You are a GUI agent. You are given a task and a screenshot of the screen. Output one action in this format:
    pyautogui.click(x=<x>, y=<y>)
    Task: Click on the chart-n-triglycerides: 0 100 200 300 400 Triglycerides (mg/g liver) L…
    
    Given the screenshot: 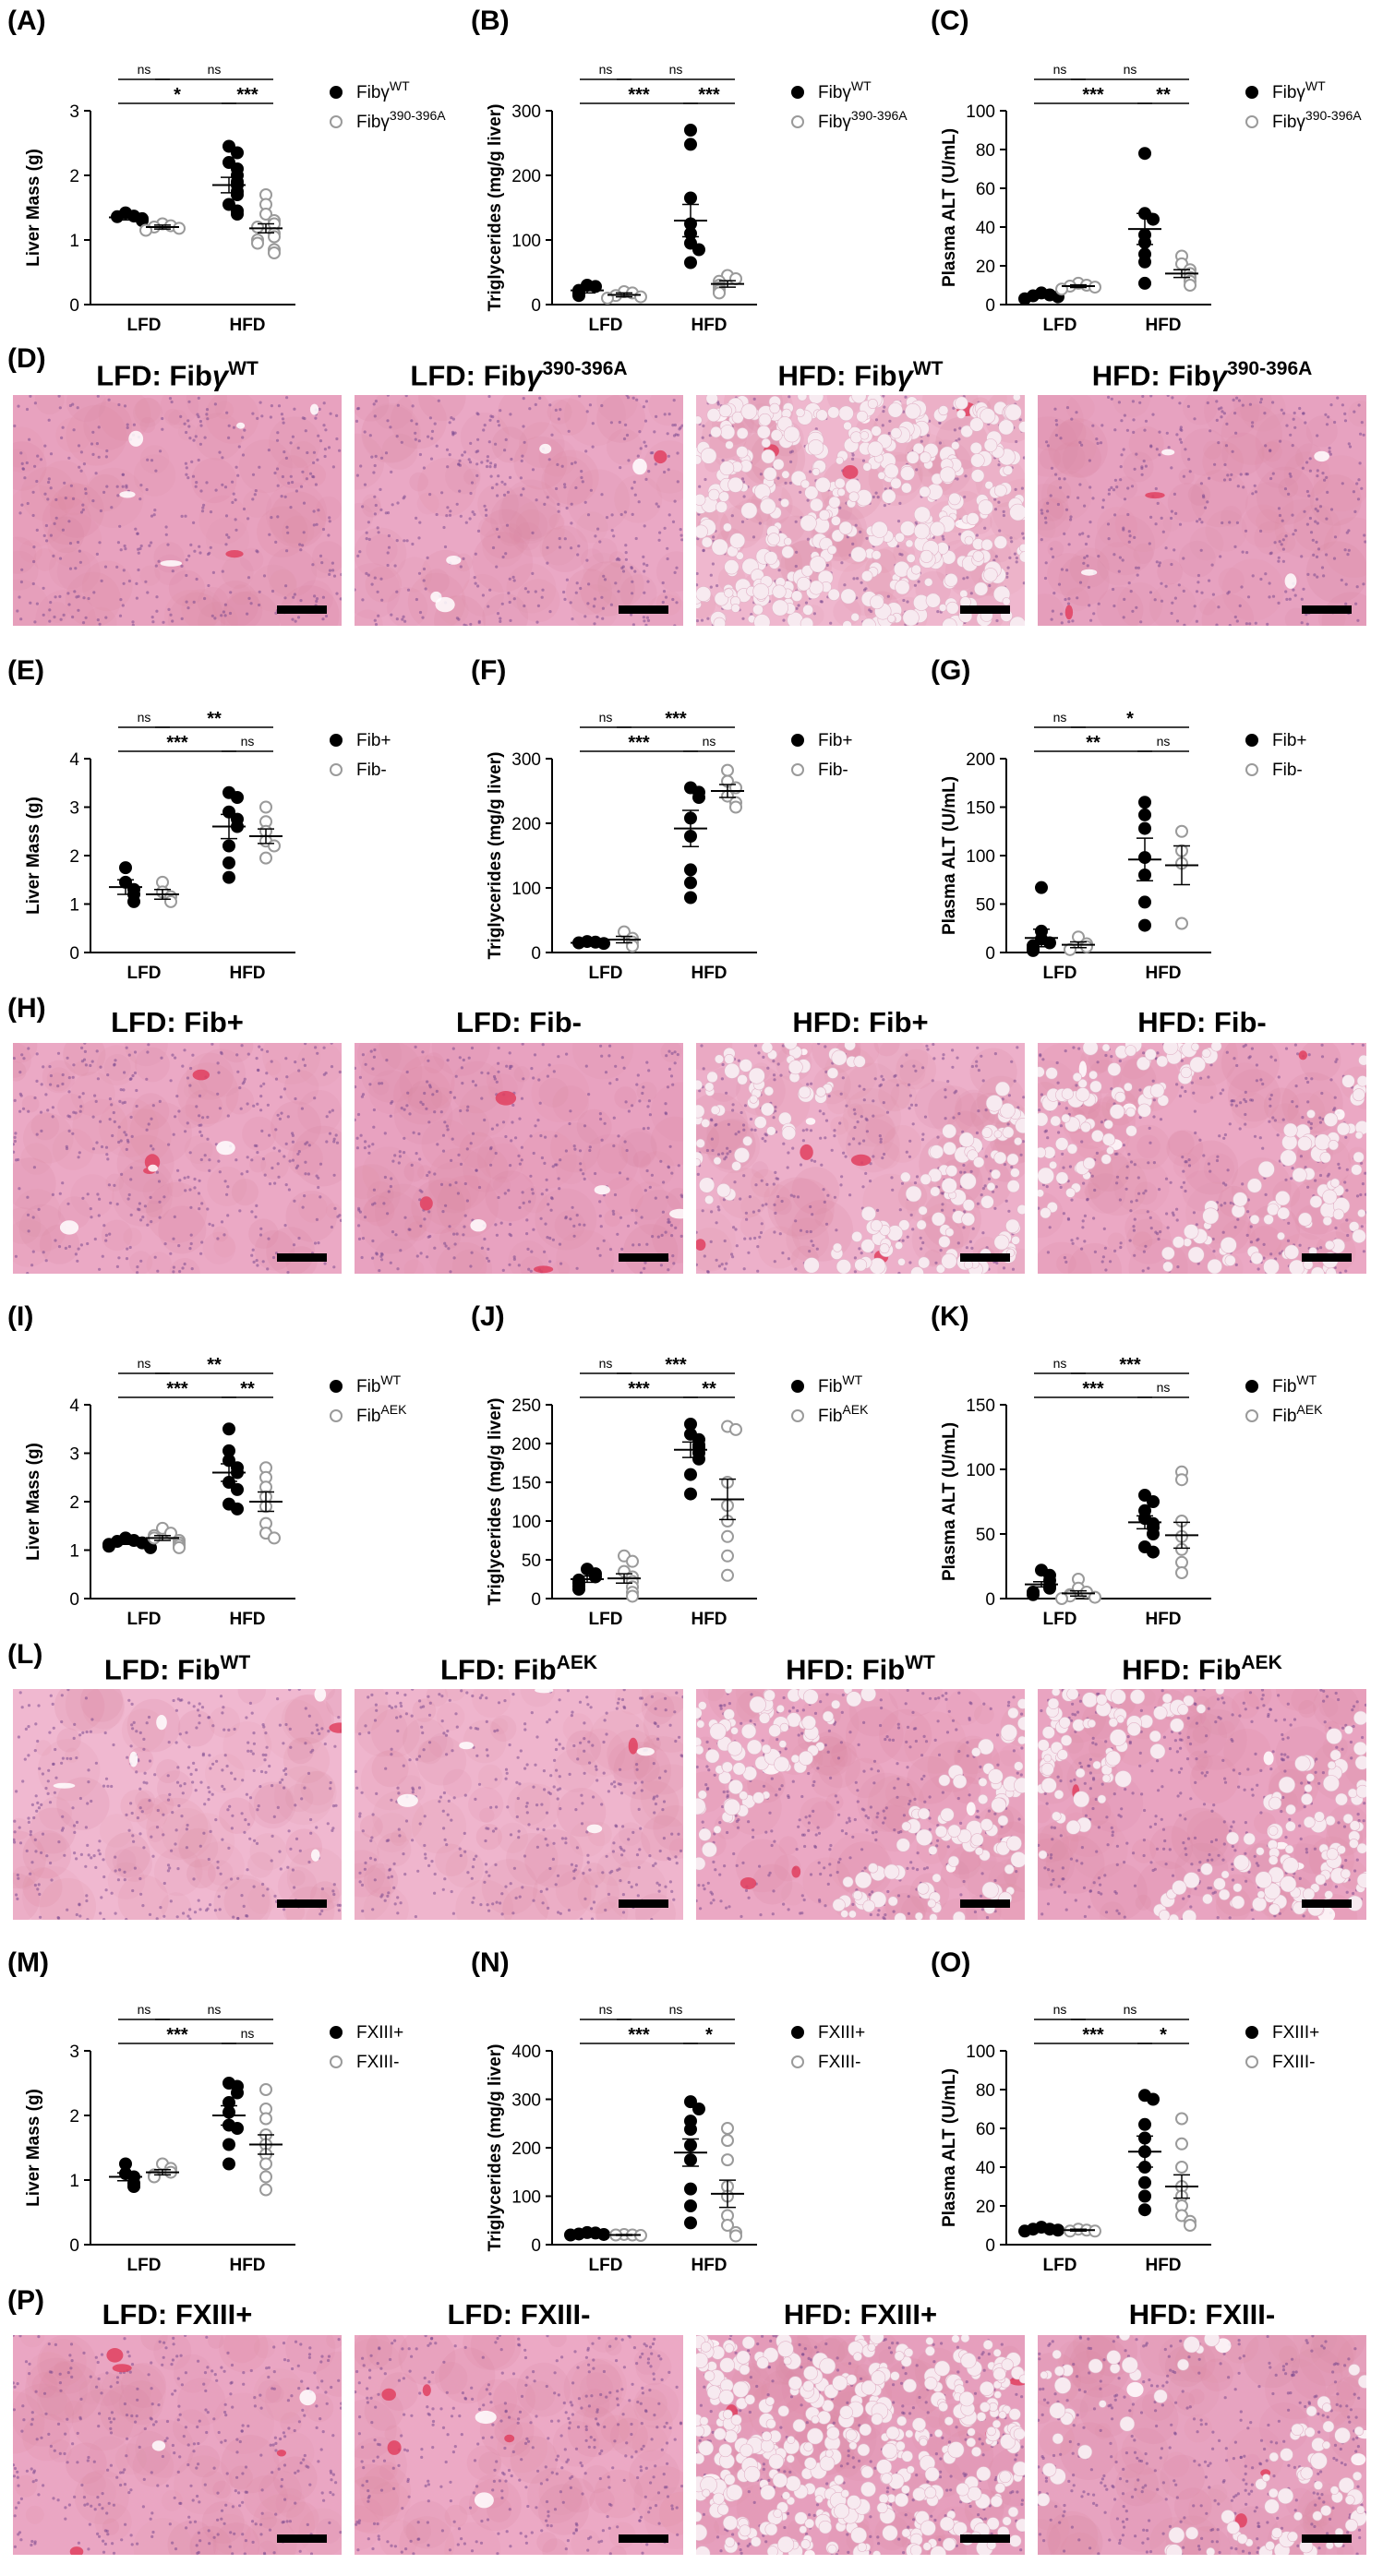 What is the action you would take?
    pyautogui.click(x=675, y=2139)
    